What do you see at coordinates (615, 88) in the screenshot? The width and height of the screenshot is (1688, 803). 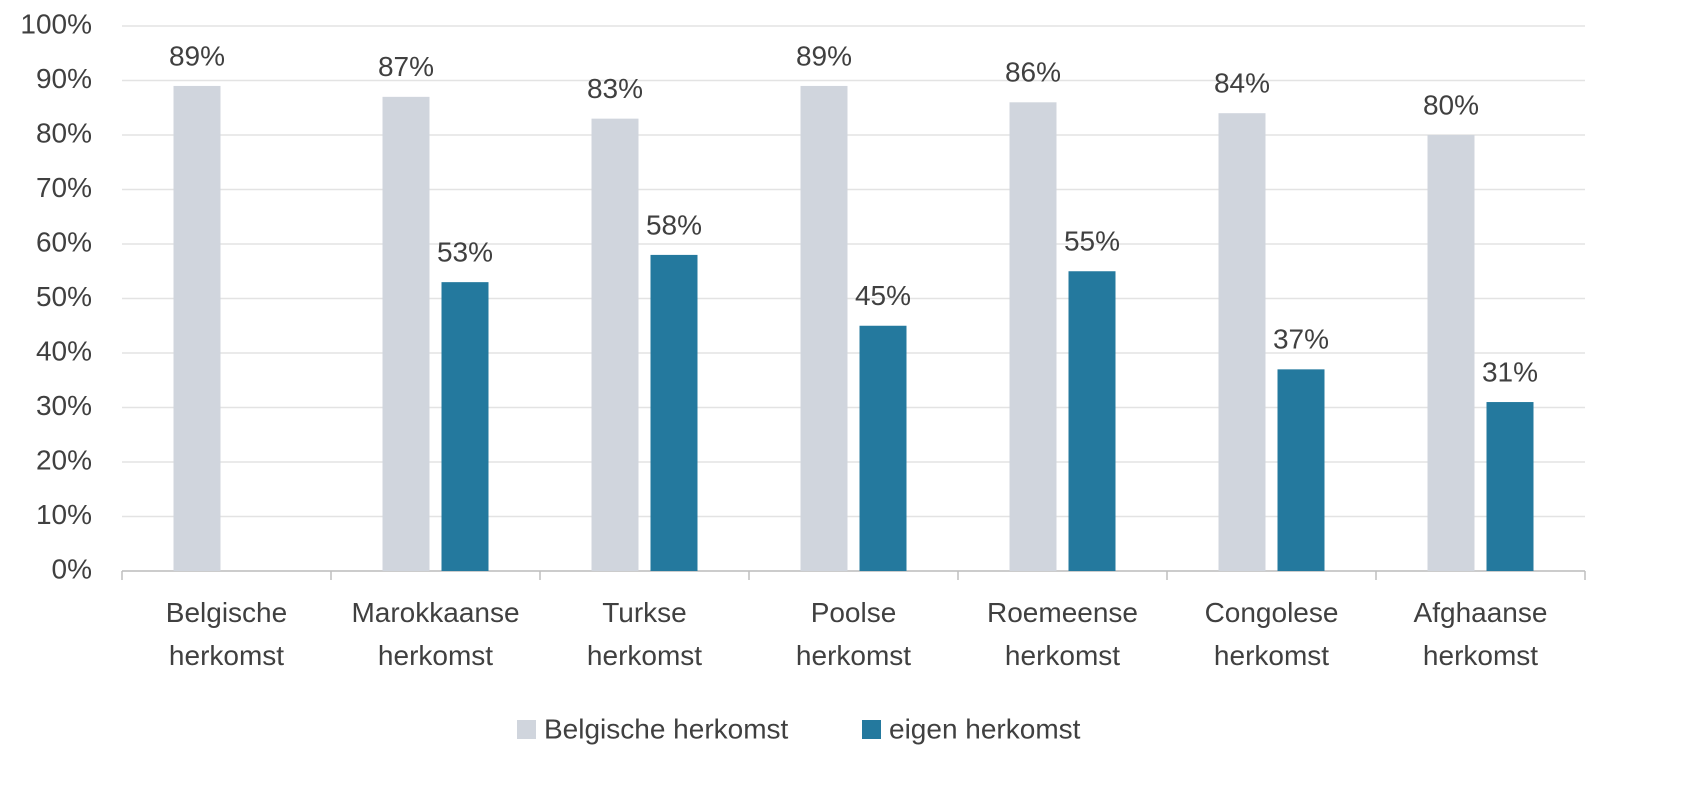 I see `data-label: 83%` at bounding box center [615, 88].